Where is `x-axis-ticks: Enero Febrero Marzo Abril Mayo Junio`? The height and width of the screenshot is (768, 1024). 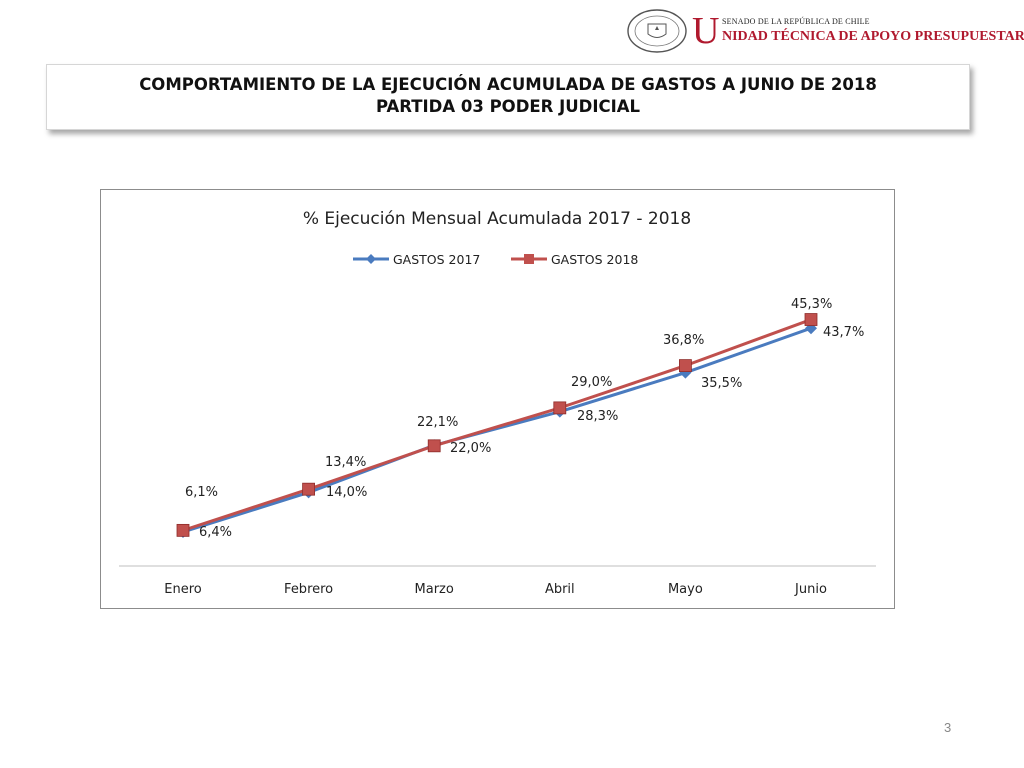 x-axis-ticks: Enero Febrero Marzo Abril Mayo Junio is located at coordinates (495, 589).